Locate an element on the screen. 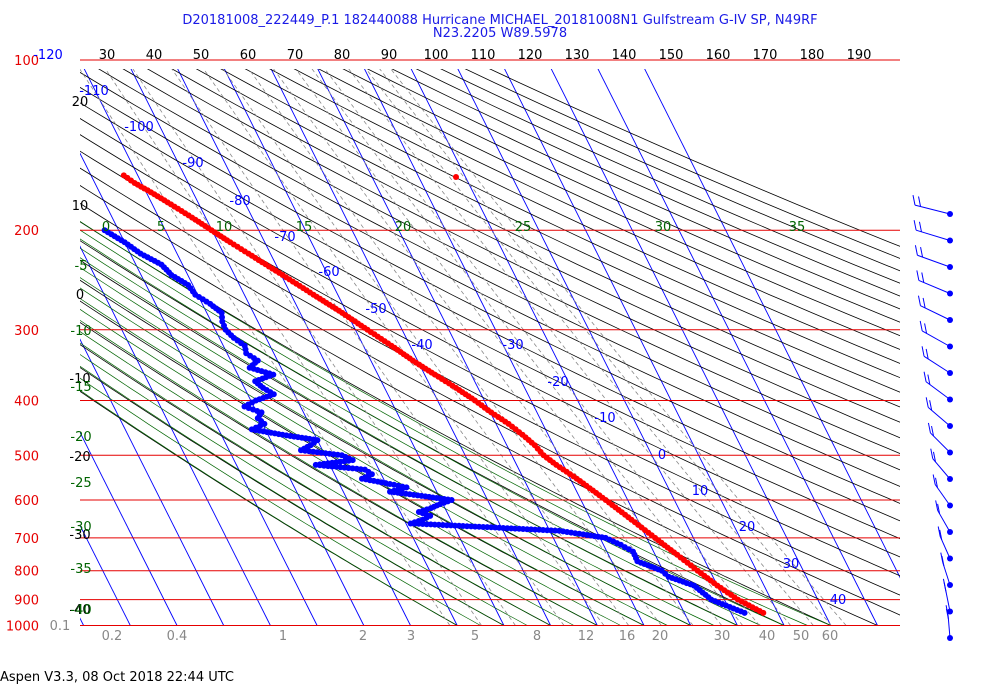 This screenshot has height=700, width=1000. mixing-ratio-tick-label: 1 is located at coordinates (283, 636).